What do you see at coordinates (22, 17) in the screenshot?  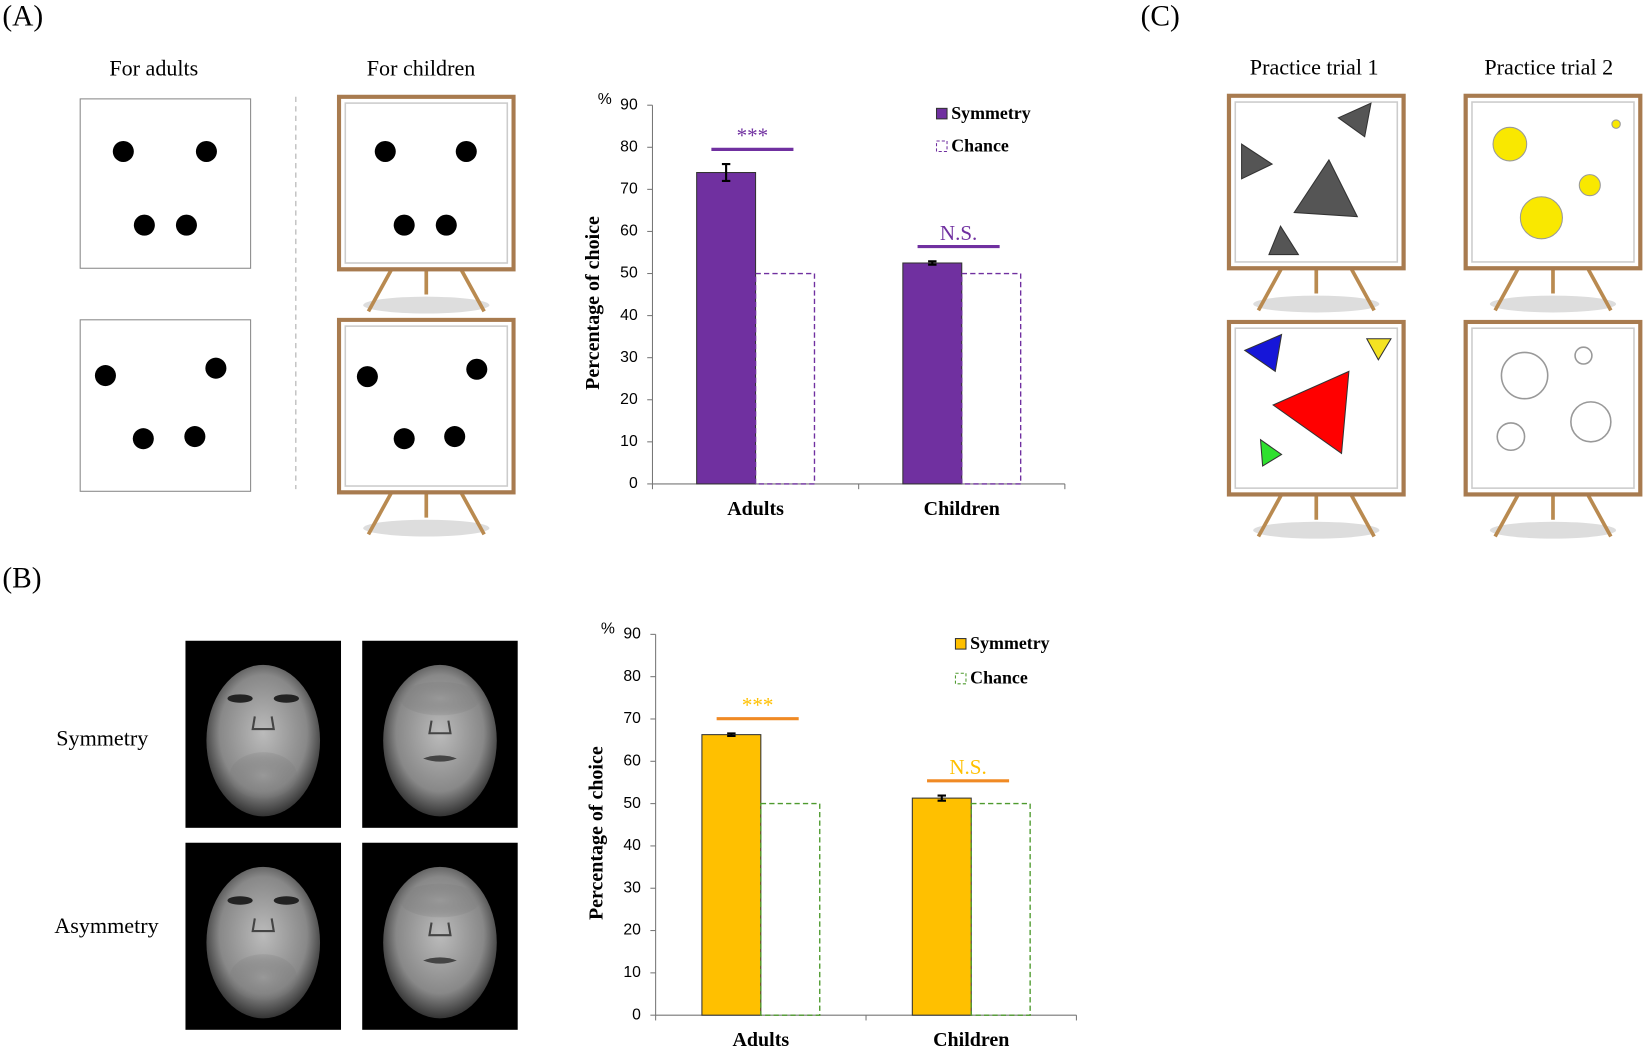 I see `panel-label: (A)` at bounding box center [22, 17].